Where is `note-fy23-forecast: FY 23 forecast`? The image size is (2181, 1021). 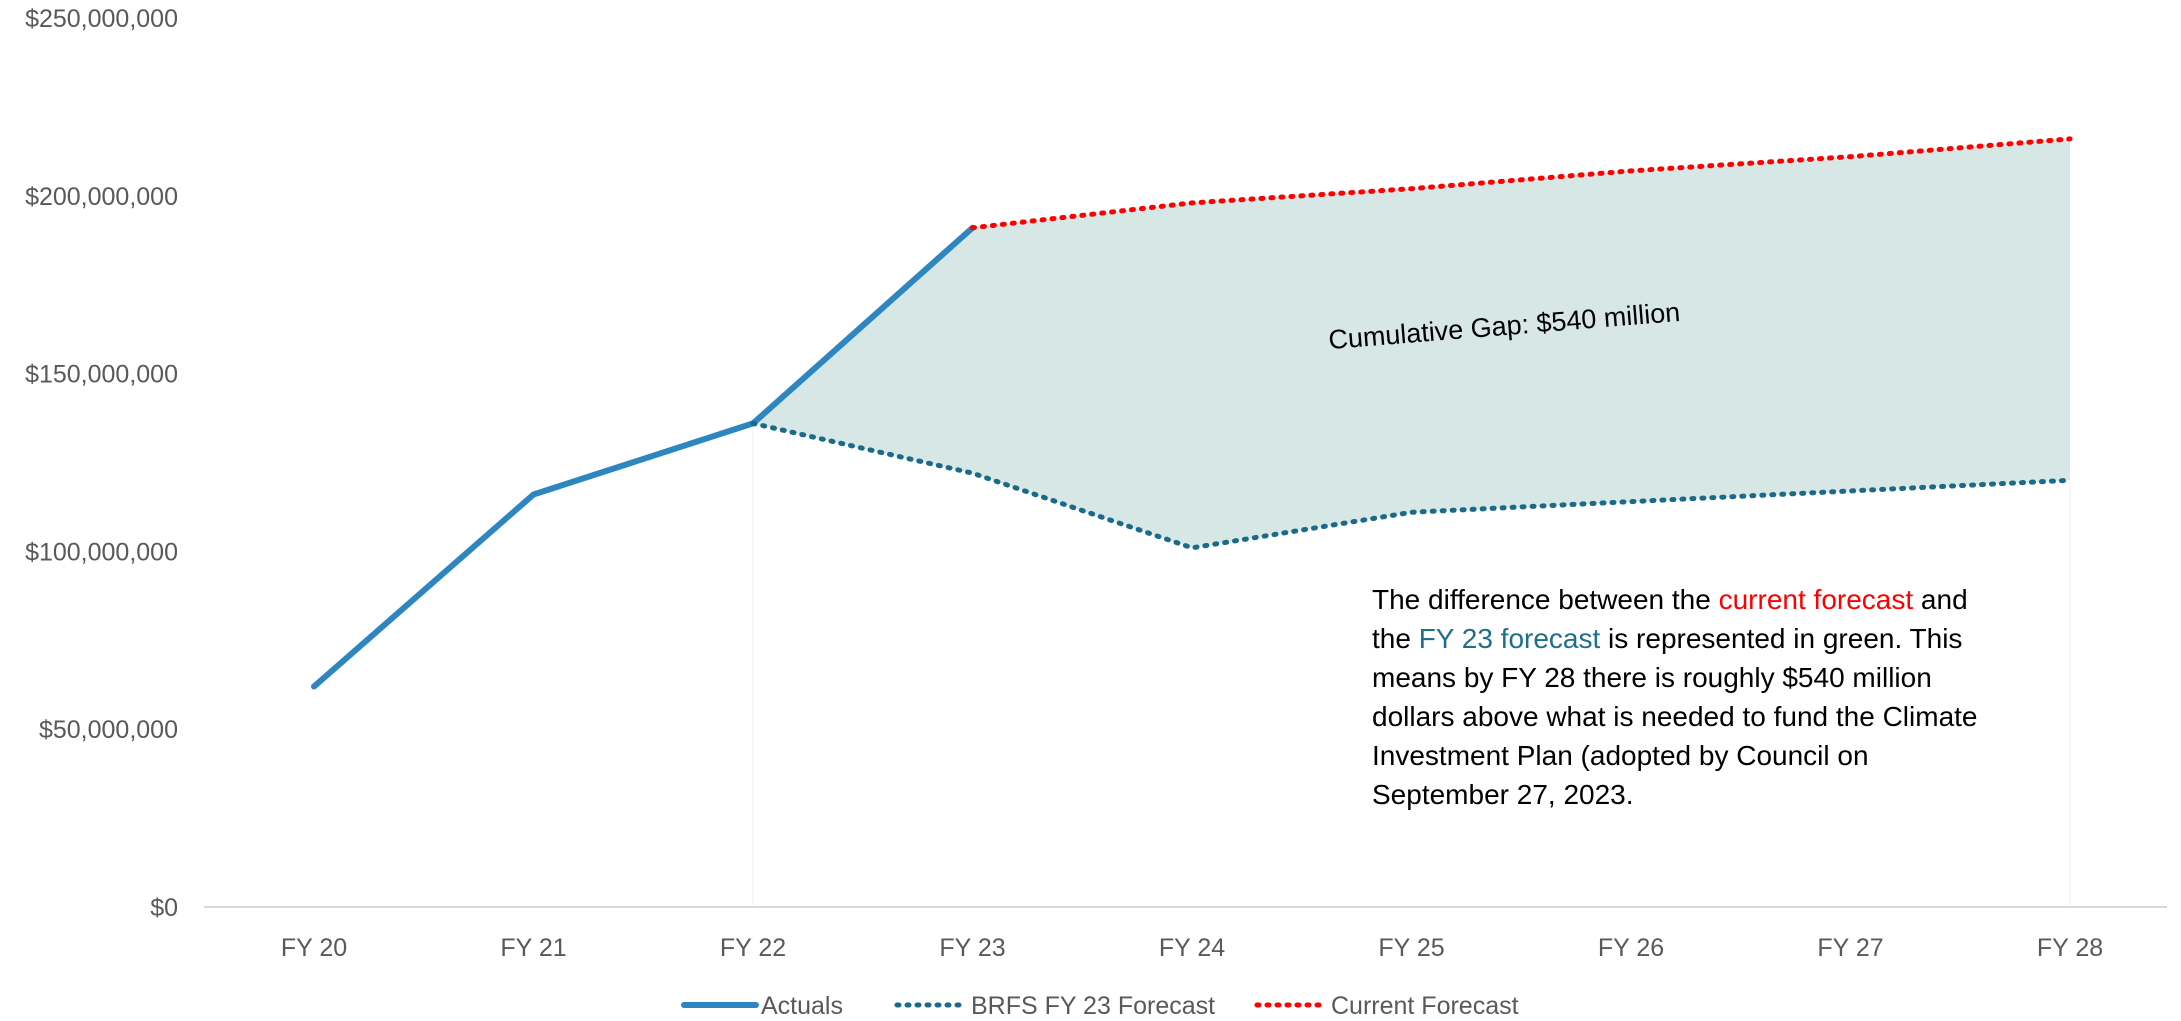 note-fy23-forecast: FY 23 forecast is located at coordinates (1509, 638).